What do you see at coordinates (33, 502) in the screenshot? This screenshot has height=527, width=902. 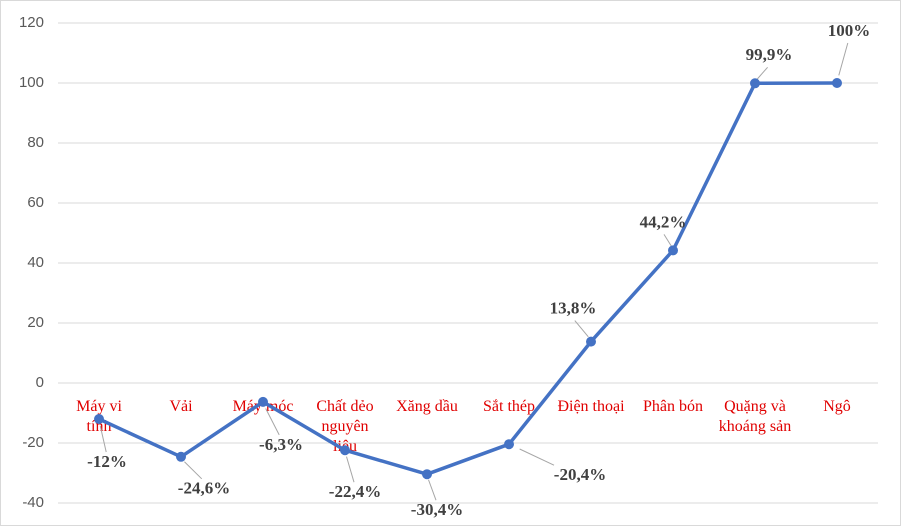 I see `y-tick-label: -40` at bounding box center [33, 502].